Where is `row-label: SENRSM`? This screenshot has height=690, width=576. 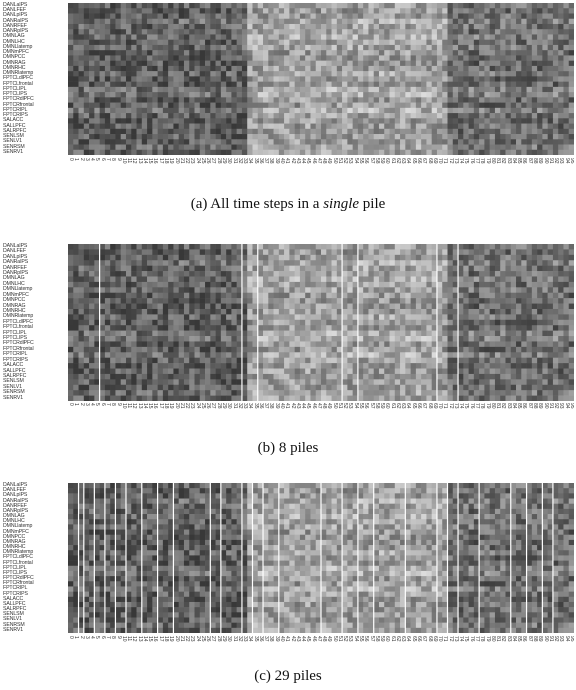
row-label: SENRSM is located at coordinates (14, 146).